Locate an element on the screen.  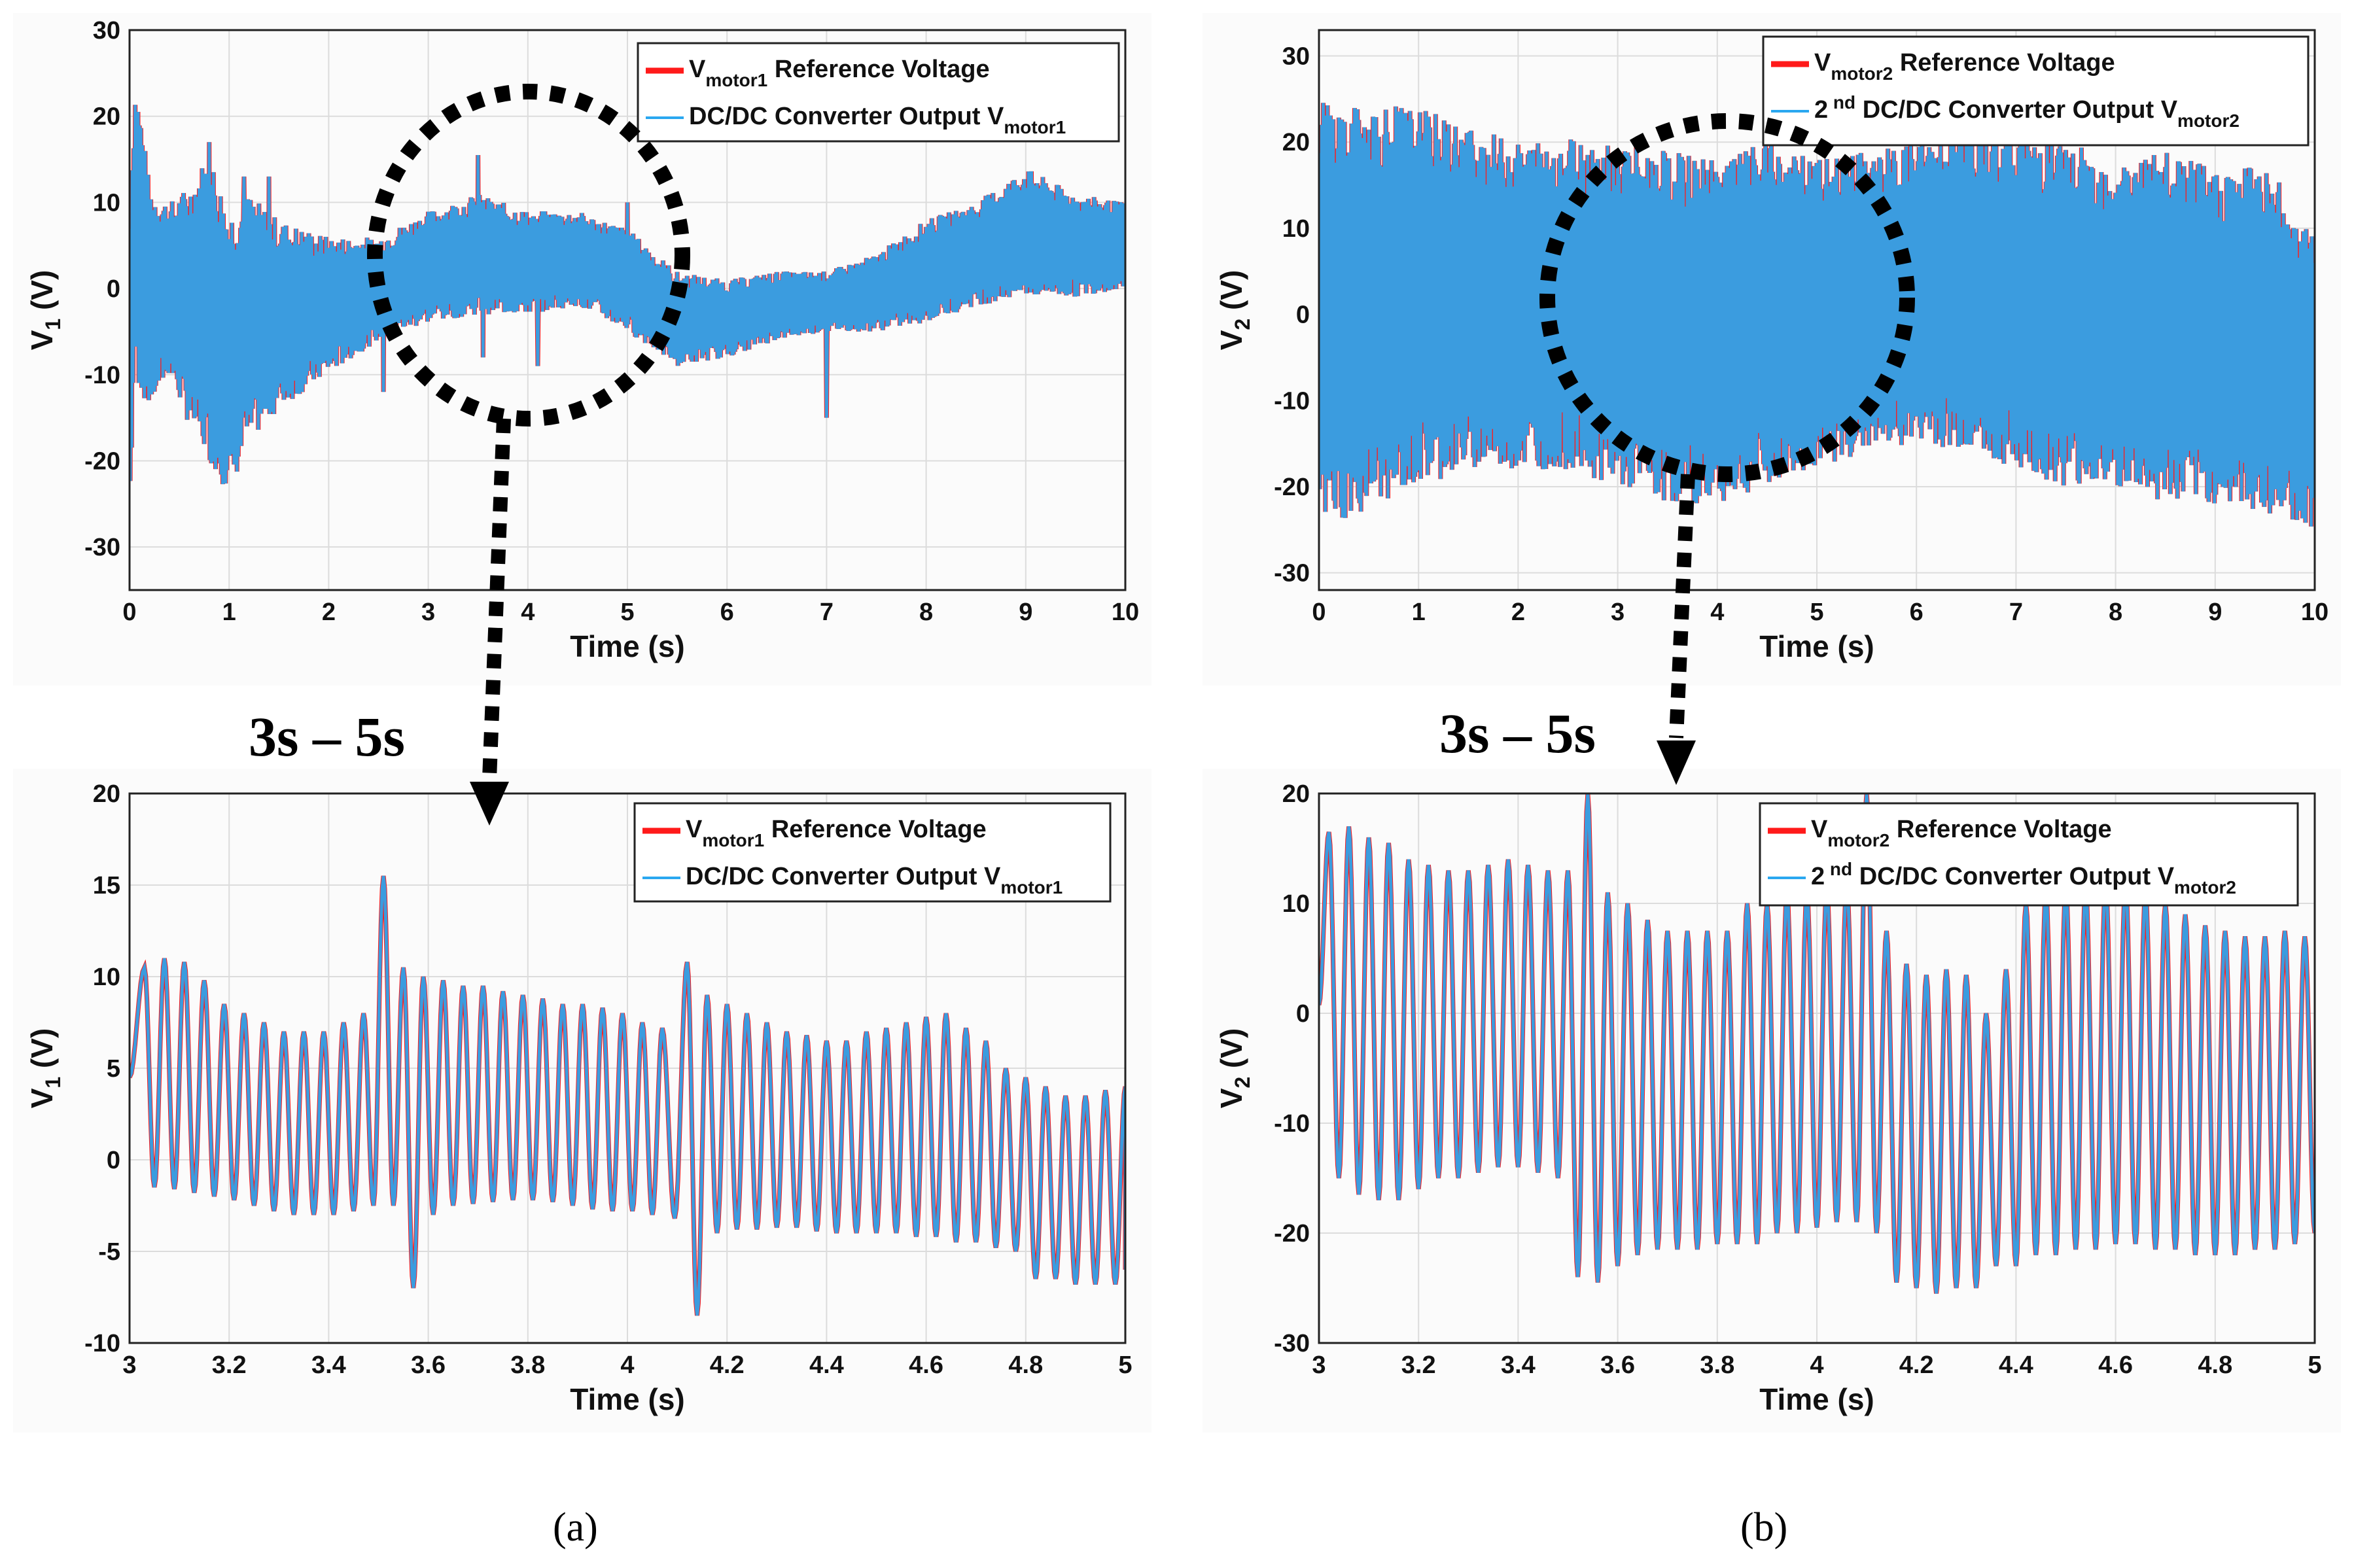
y-tick-label: -5 is located at coordinates (109, 1252).